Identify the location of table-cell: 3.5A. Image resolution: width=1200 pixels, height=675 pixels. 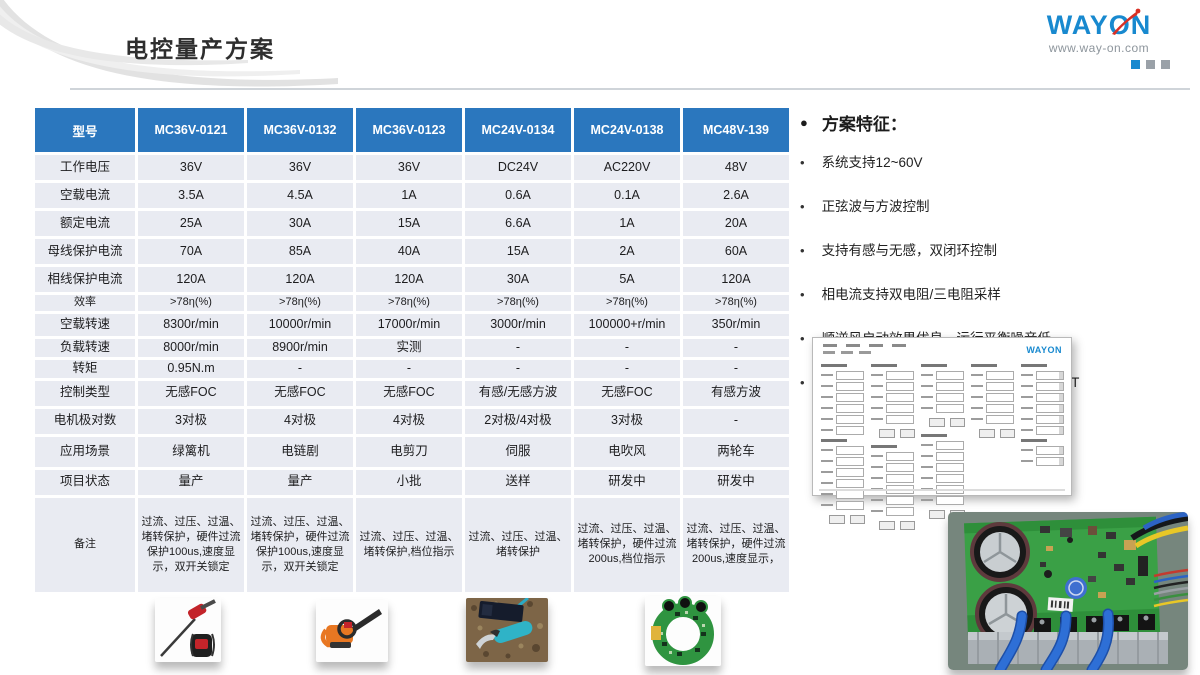
(191, 195).